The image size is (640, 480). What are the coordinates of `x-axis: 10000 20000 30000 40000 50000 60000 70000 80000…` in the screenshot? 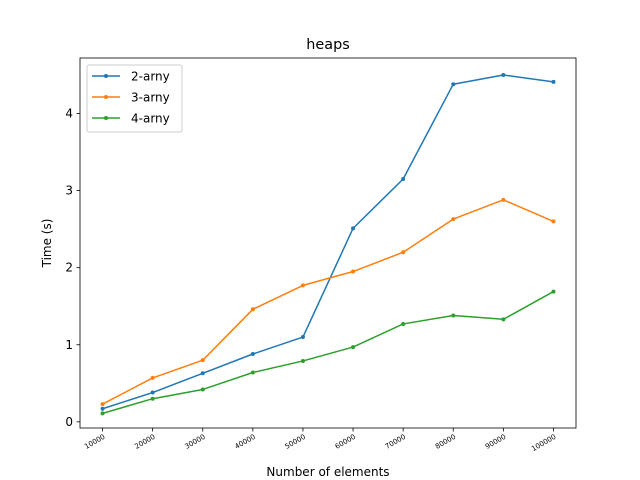 It's located at (320, 440).